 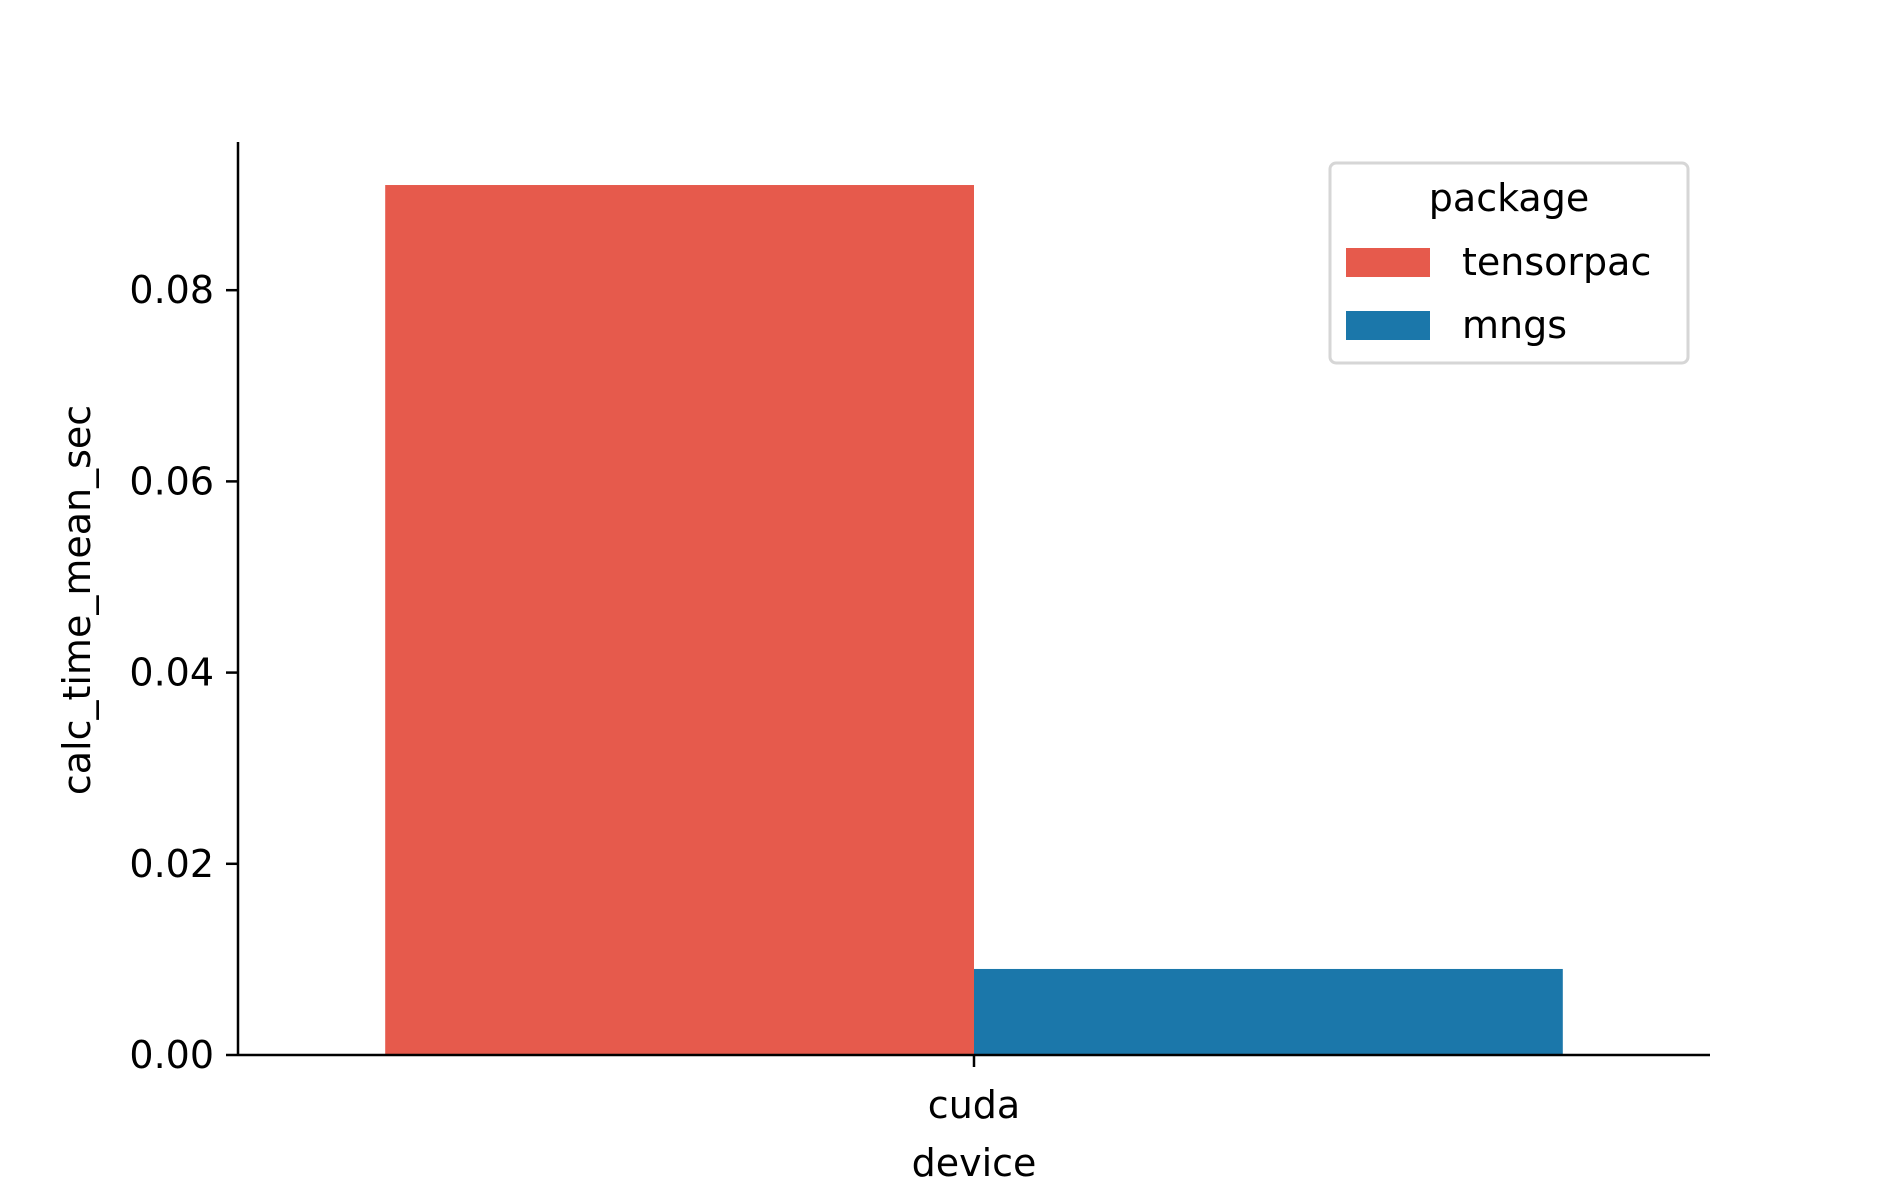 I want to click on legend-label-mngs: mngs, so click(x=1514, y=325).